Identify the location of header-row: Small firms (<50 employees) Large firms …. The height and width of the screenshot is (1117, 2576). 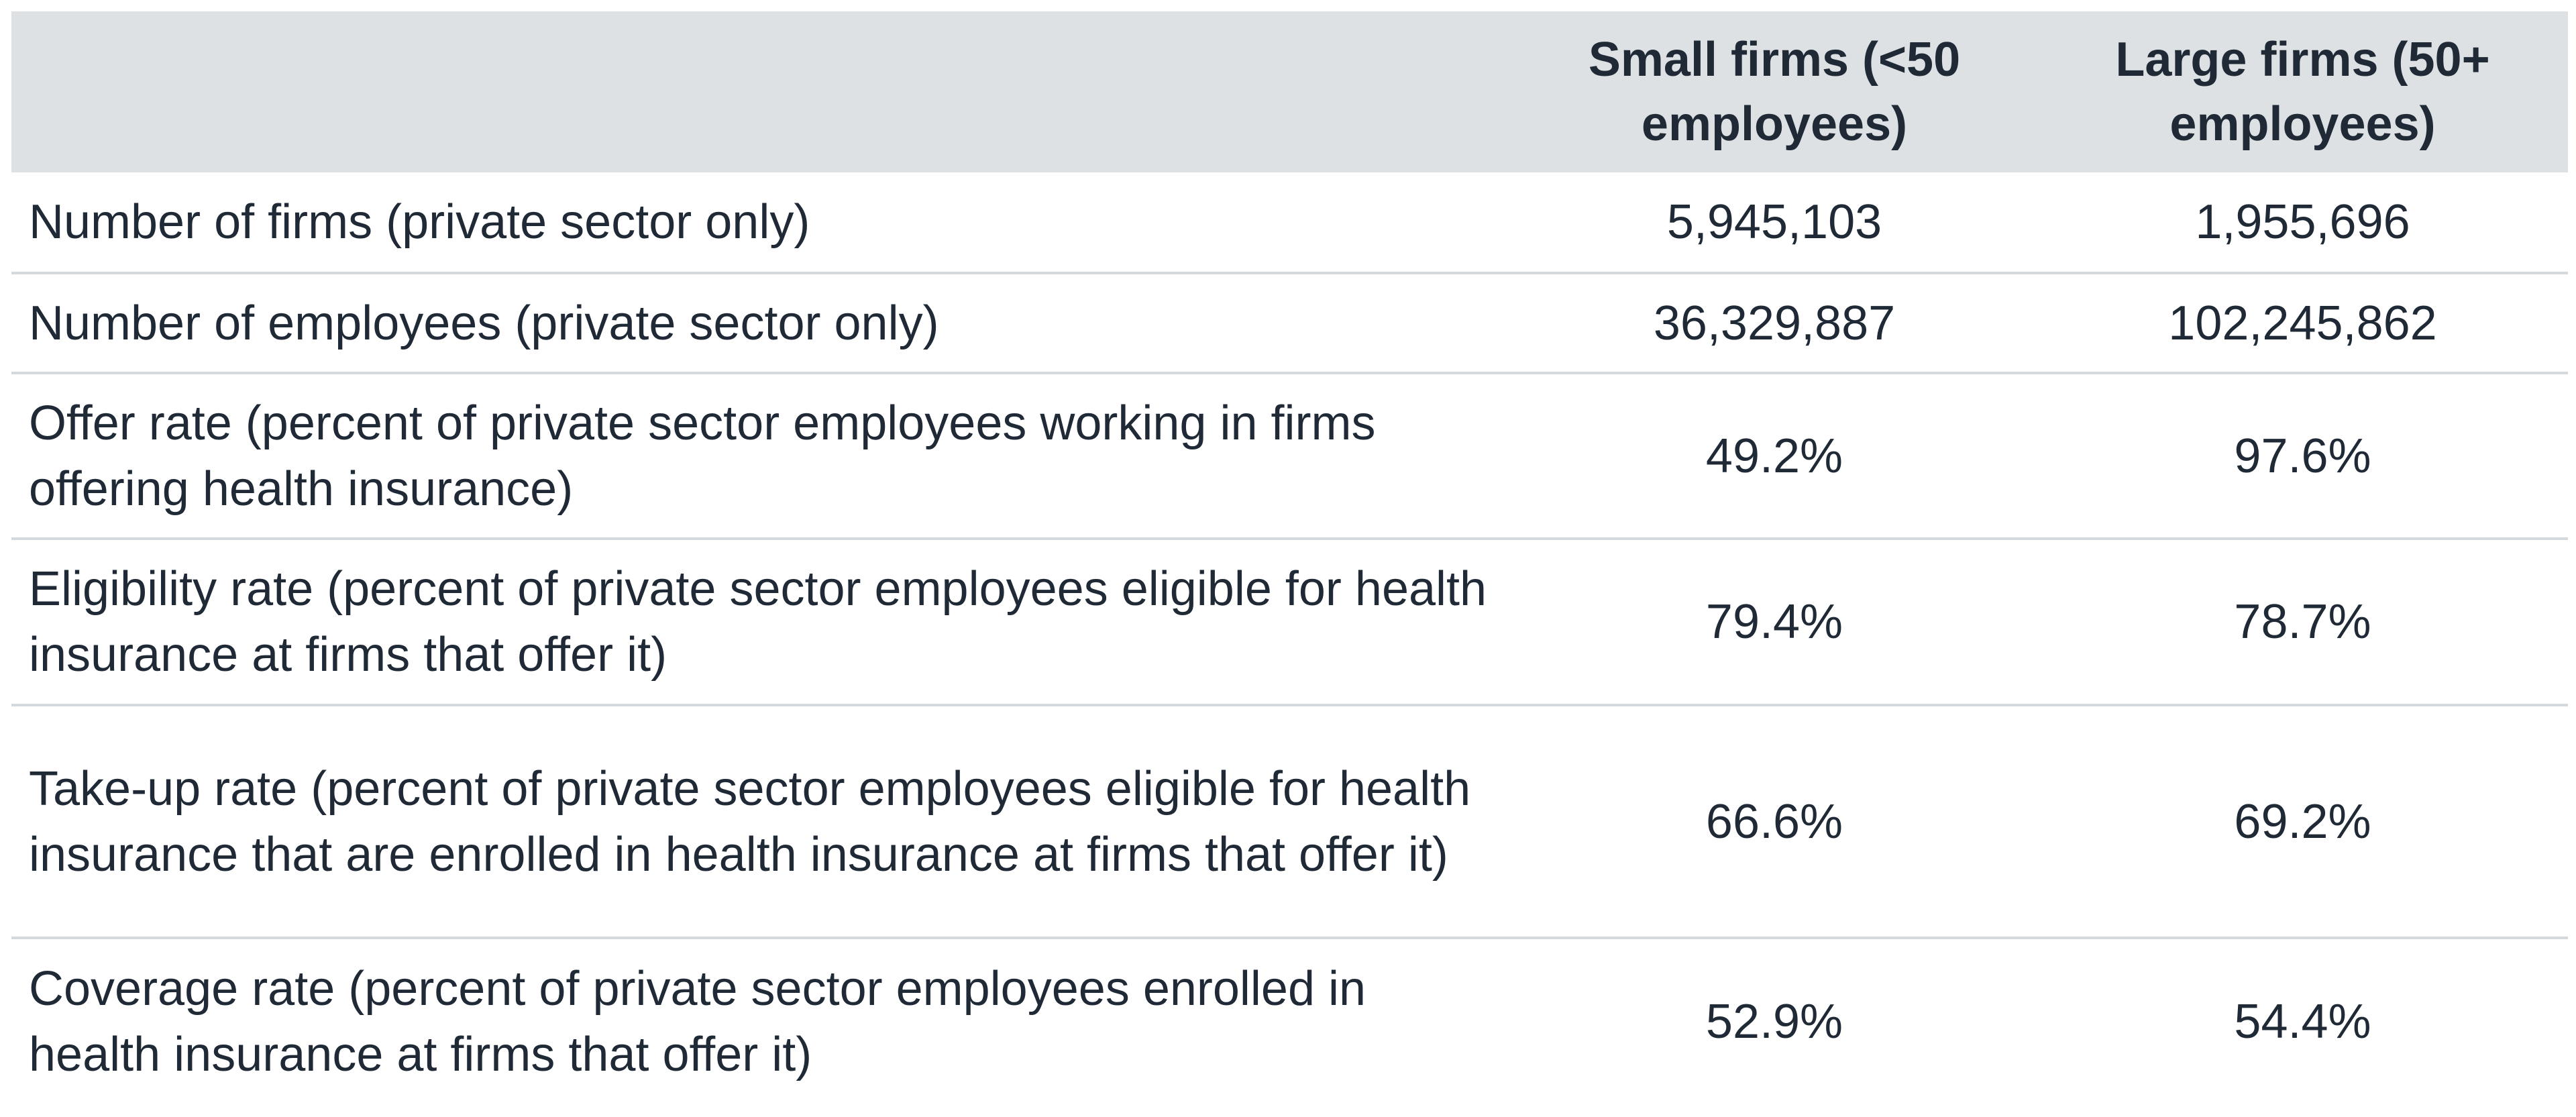
(1289, 91).